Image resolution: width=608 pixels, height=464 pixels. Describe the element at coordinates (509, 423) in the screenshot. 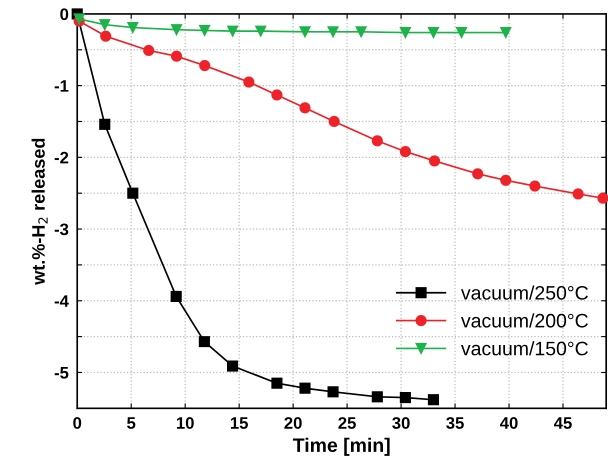

I see `x-tick-label: 40` at that location.